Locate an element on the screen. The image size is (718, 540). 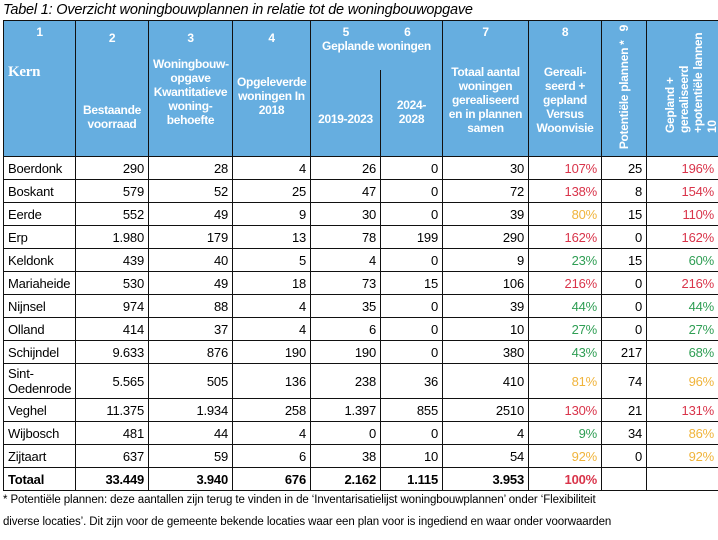
cell-kern: Sint-Oedenrode is located at coordinates (39, 381).